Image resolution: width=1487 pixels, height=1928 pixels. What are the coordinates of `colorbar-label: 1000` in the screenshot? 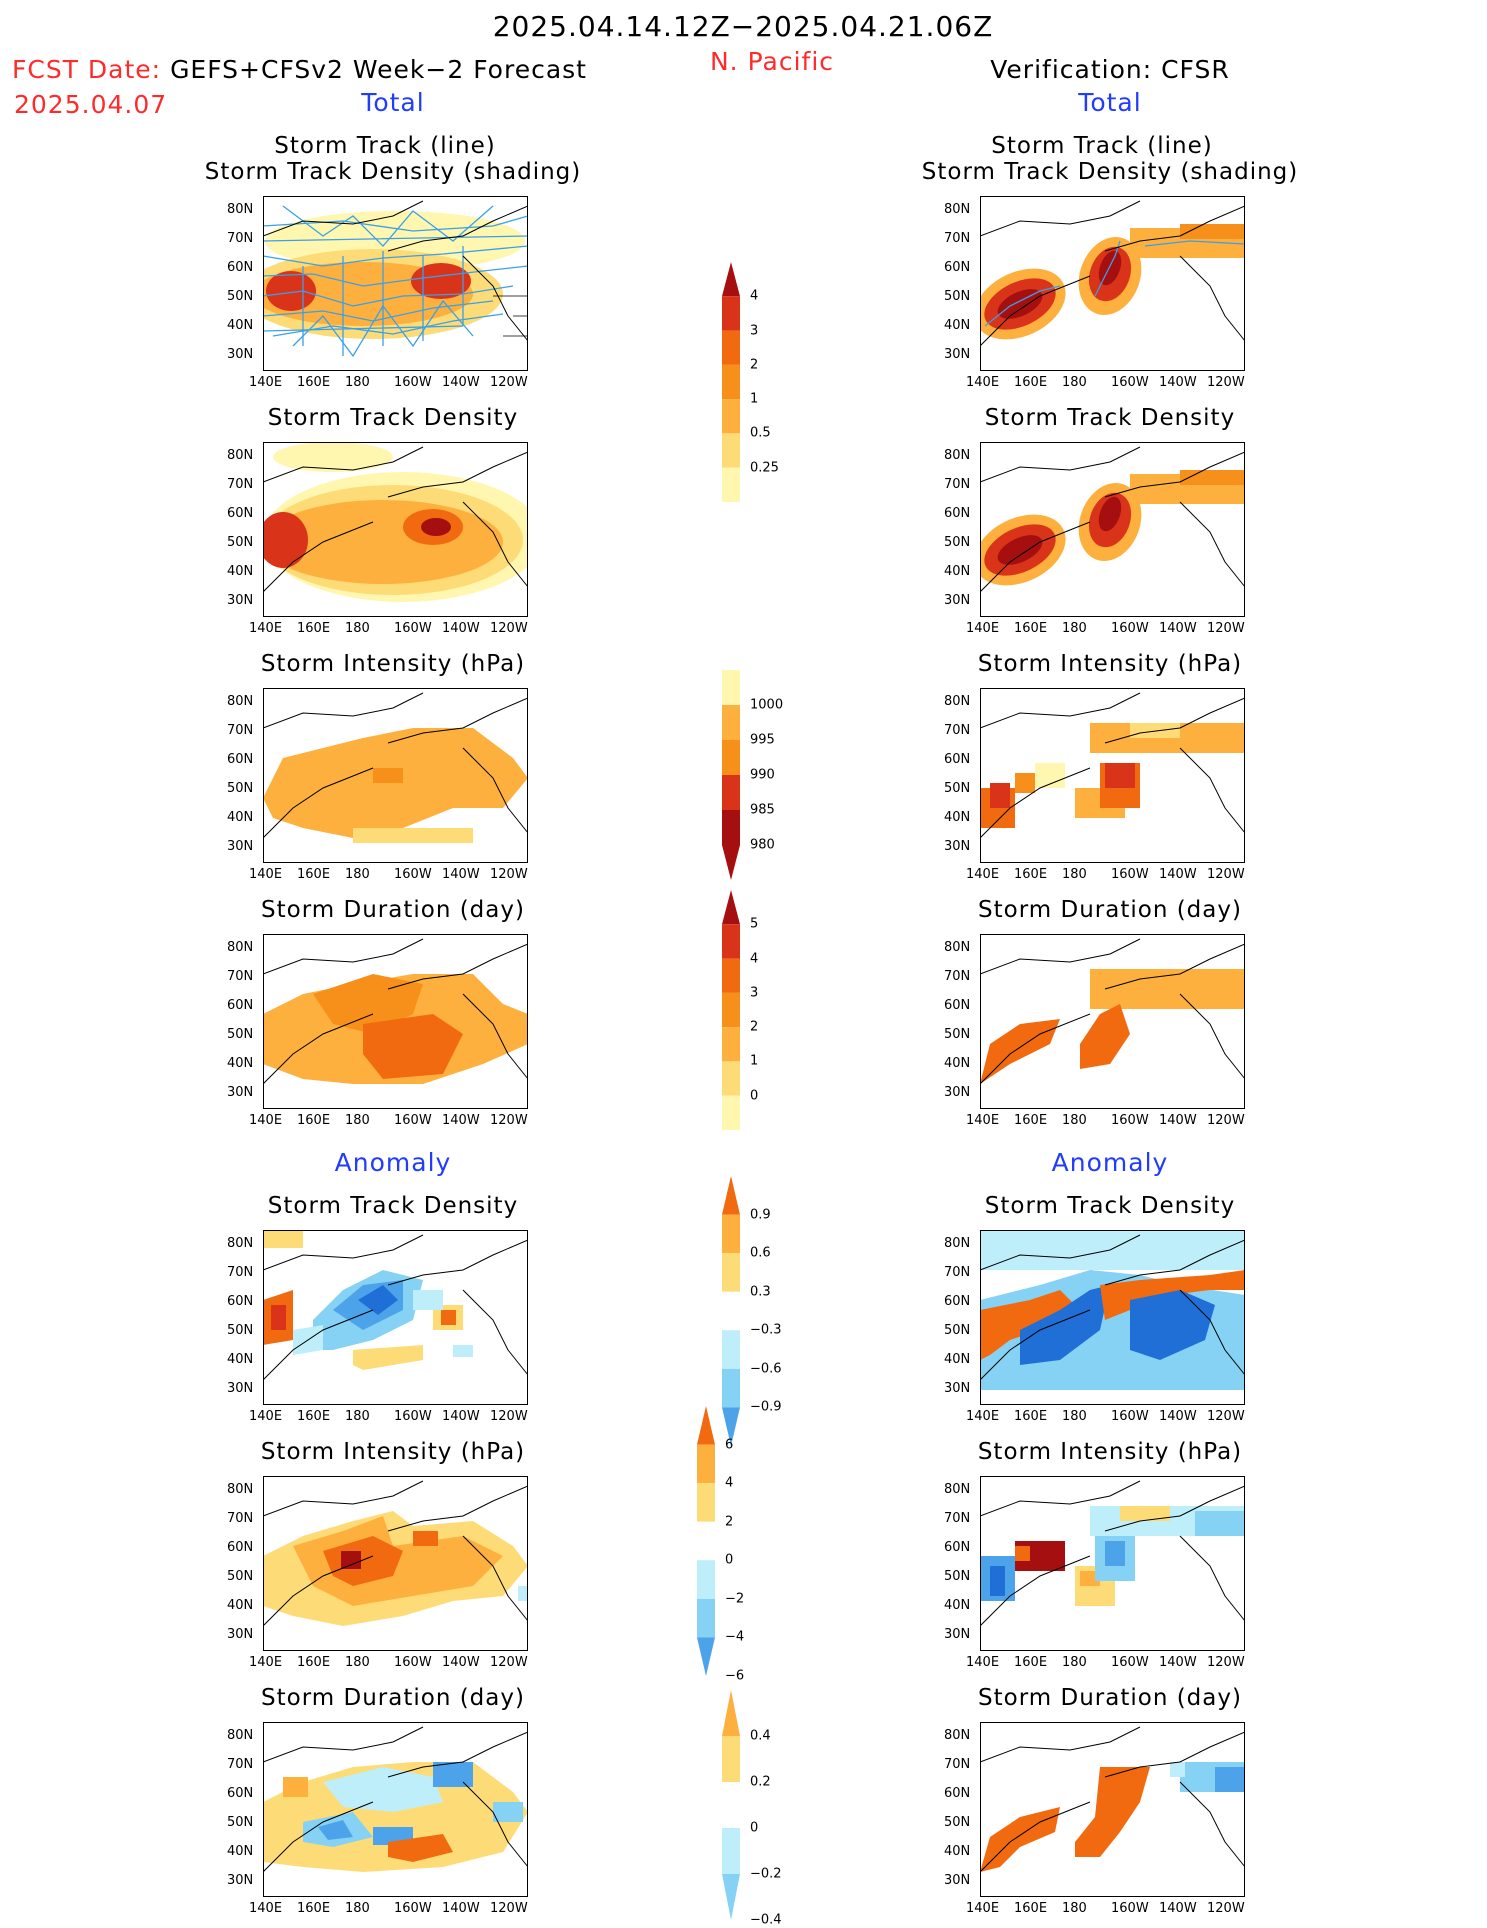 It's located at (767, 705).